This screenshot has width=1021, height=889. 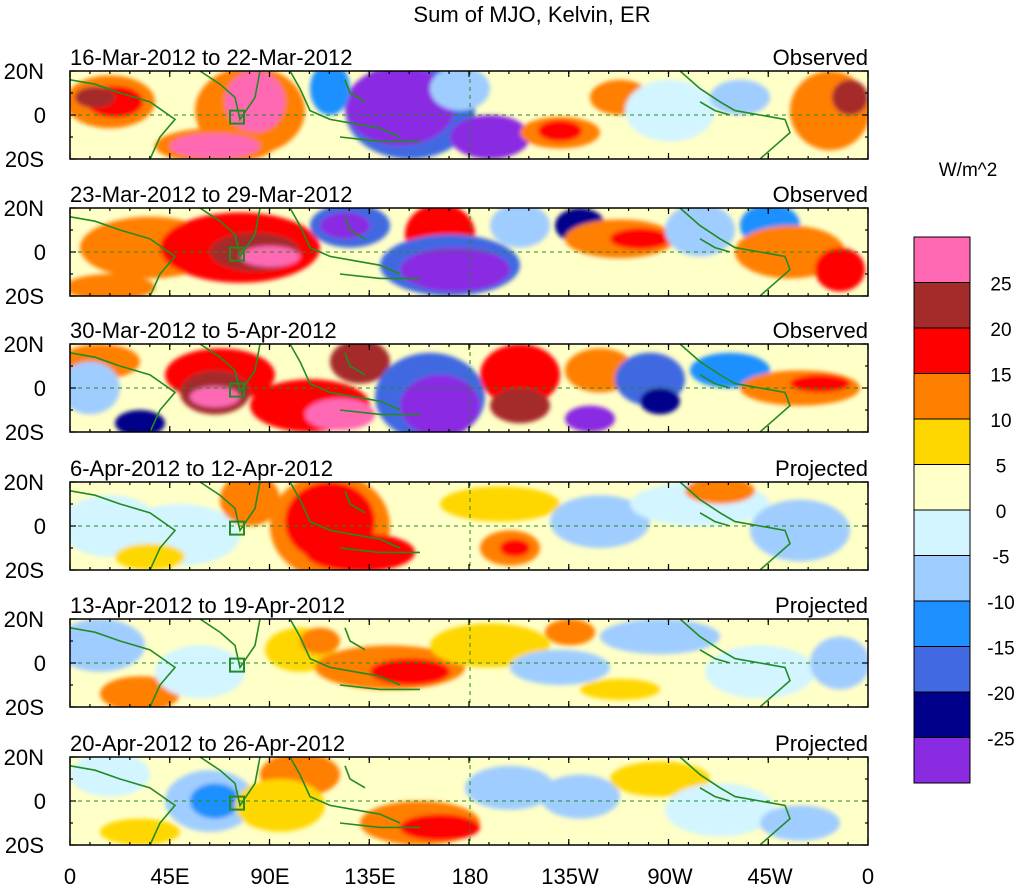 What do you see at coordinates (203, 330) in the screenshot?
I see `panel-period: 30-Mar-2012 to 5-Apr-2012` at bounding box center [203, 330].